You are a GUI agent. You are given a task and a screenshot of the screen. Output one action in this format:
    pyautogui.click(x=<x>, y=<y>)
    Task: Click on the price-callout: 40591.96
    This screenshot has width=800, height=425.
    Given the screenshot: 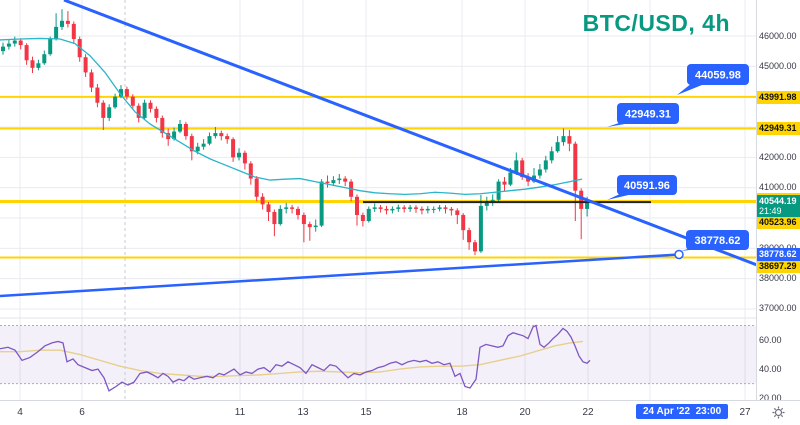 What is the action you would take?
    pyautogui.click(x=642, y=187)
    